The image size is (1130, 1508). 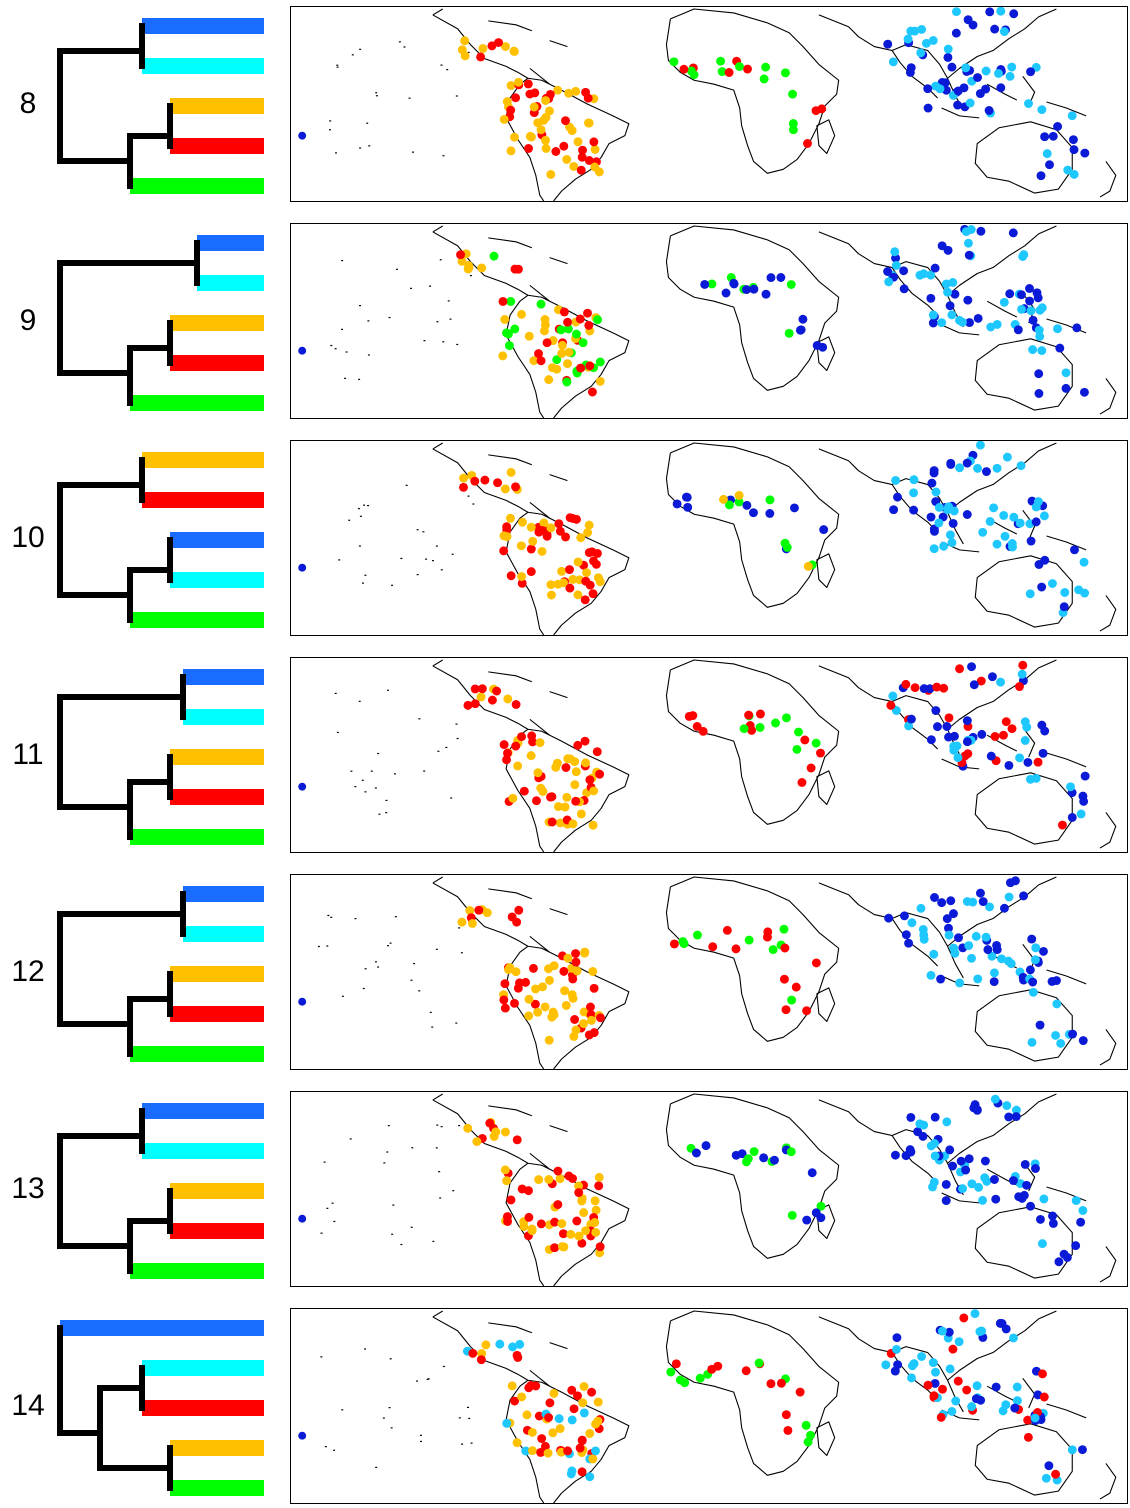 What do you see at coordinates (565, 104) in the screenshot?
I see `panel-8: 8` at bounding box center [565, 104].